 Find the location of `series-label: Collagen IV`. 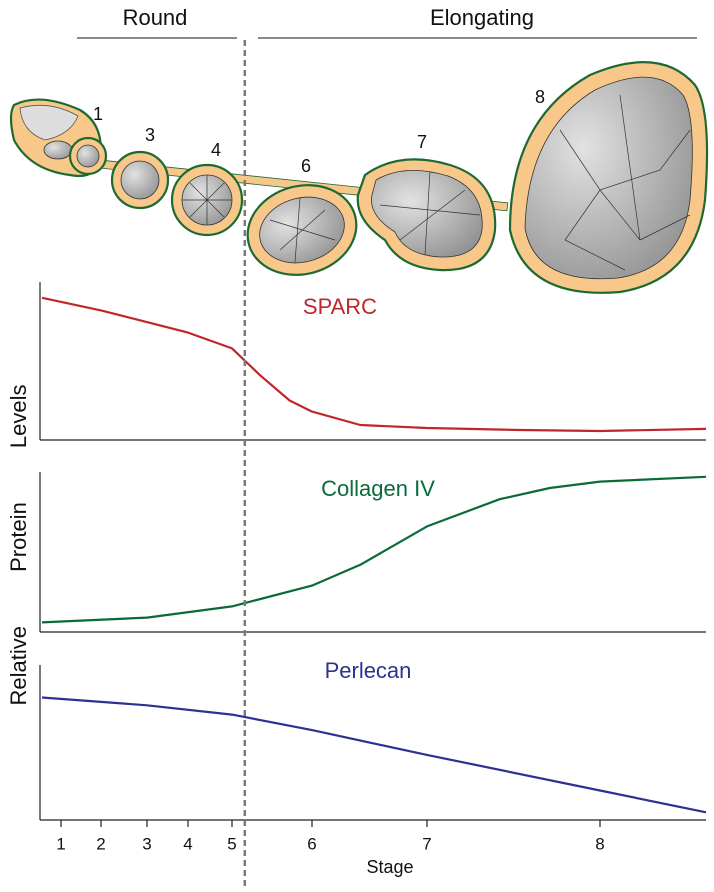

series-label: Collagen IV is located at coordinates (378, 488).